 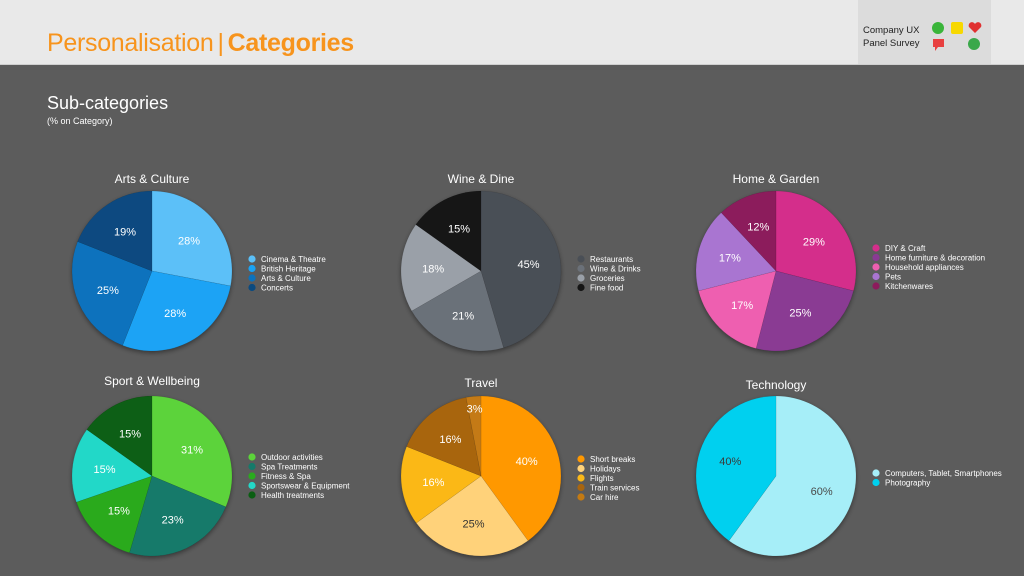 I want to click on chart-title-sport-wellbeing: Sport & Wellbeing, so click(x=152, y=381).